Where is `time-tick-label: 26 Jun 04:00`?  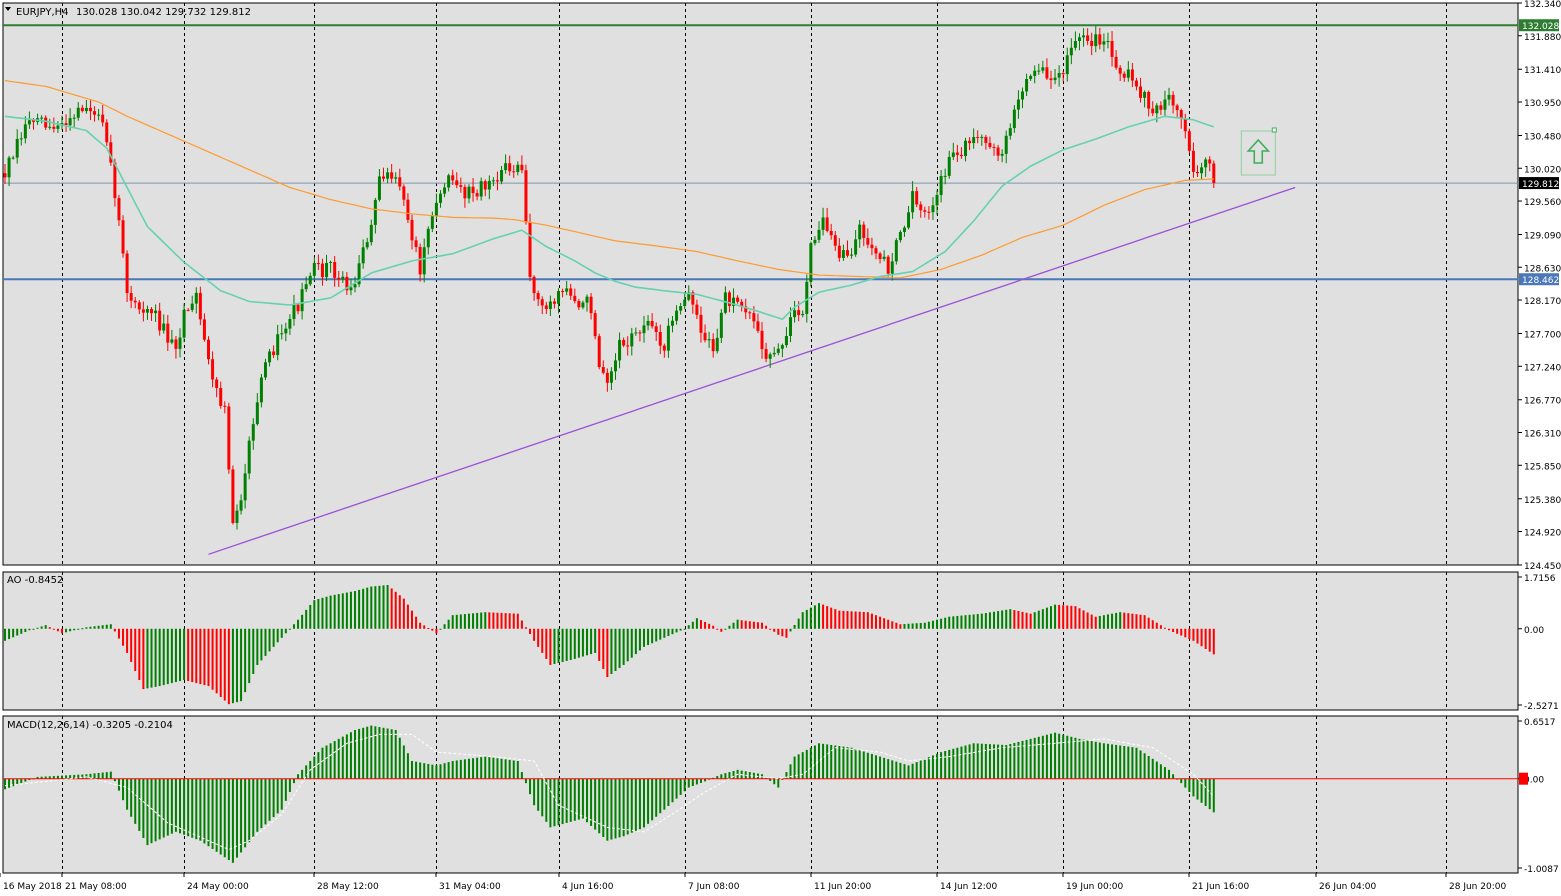 time-tick-label: 26 Jun 04:00 is located at coordinates (1347, 887).